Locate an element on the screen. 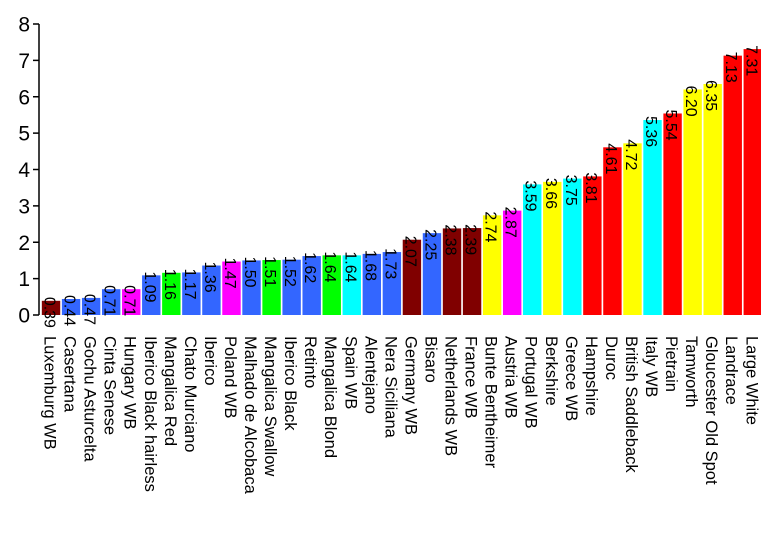 This screenshot has width=761, height=560. category-label: Iberico is located at coordinates (210, 361).